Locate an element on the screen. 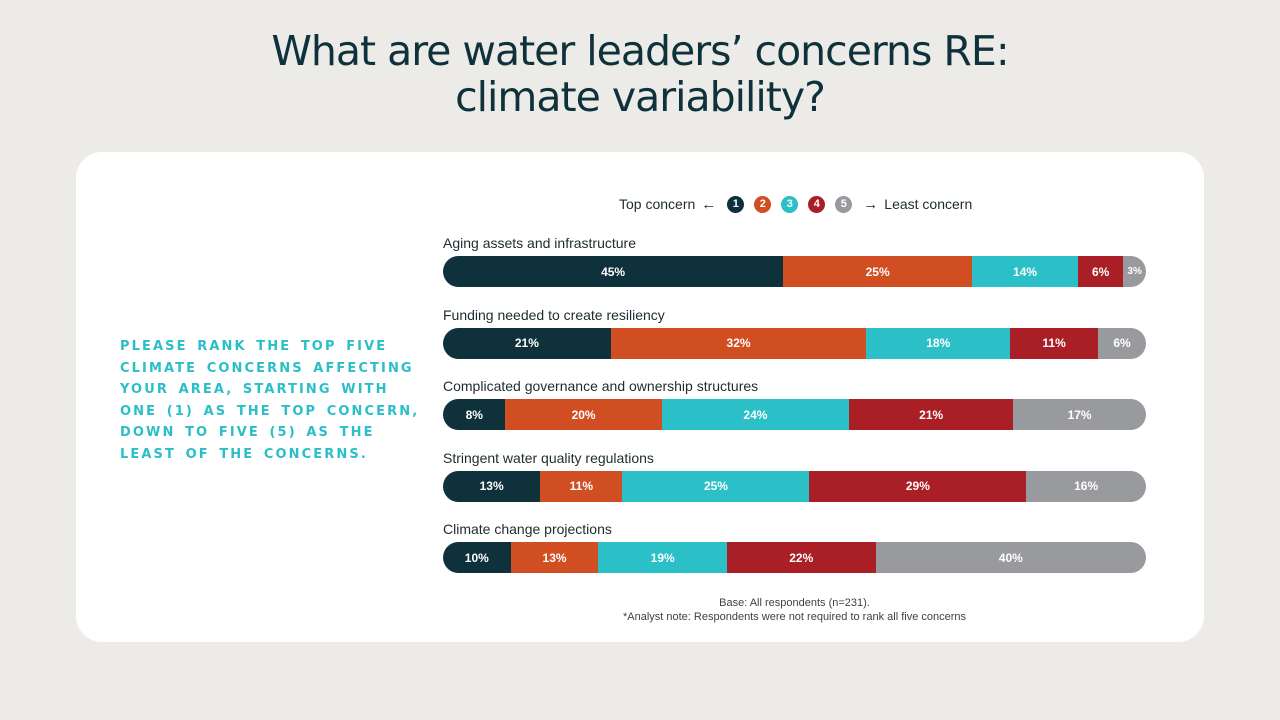 The height and width of the screenshot is (720, 1280). bar-segment-rank-3: 19% is located at coordinates (662, 557).